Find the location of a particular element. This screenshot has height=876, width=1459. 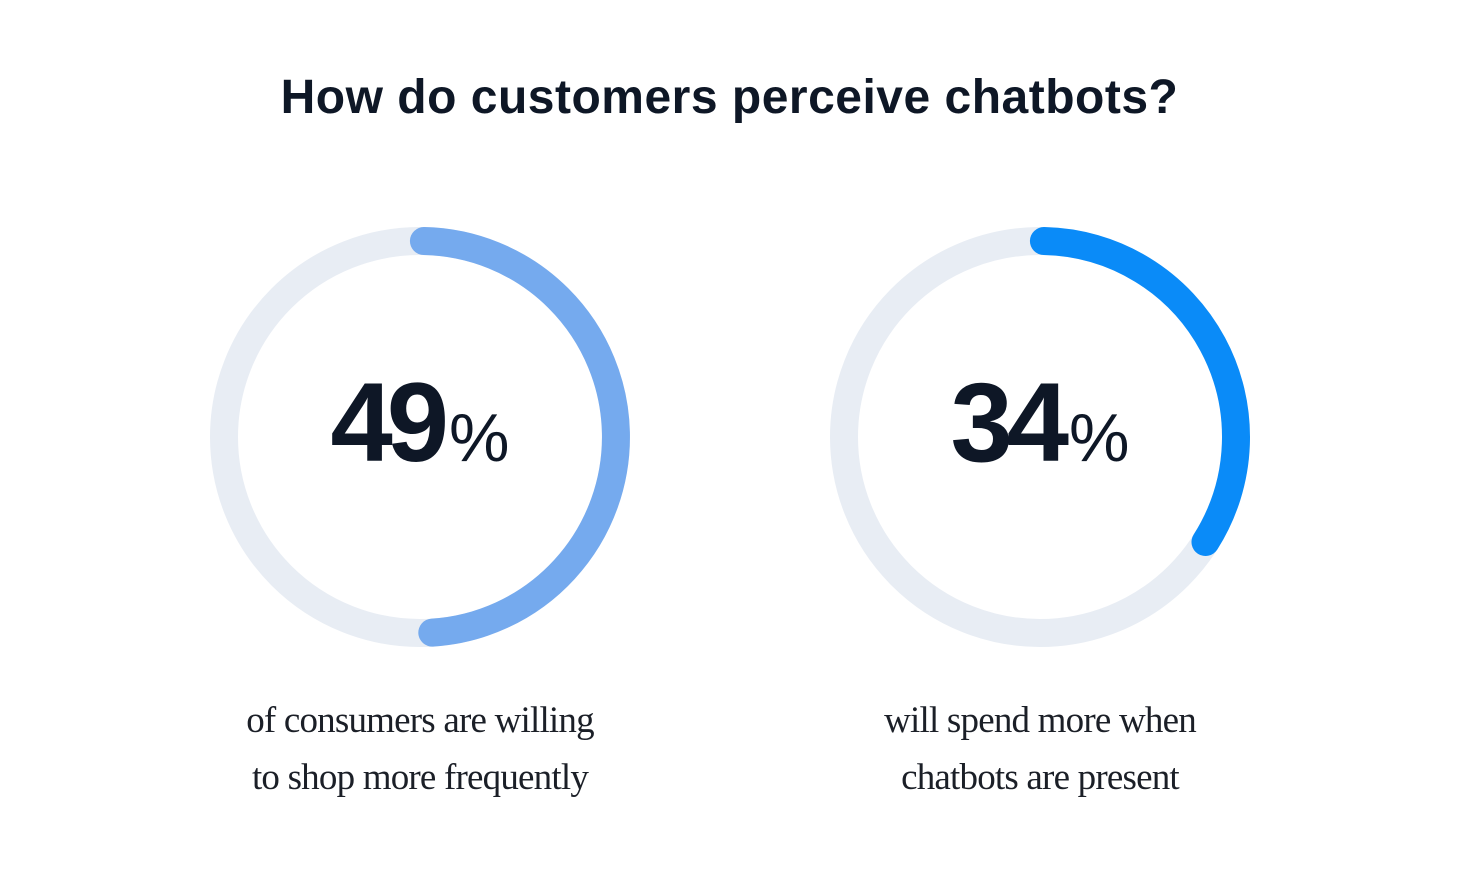

page-title: How do customers perceive chatbots? is located at coordinates (729, 97).